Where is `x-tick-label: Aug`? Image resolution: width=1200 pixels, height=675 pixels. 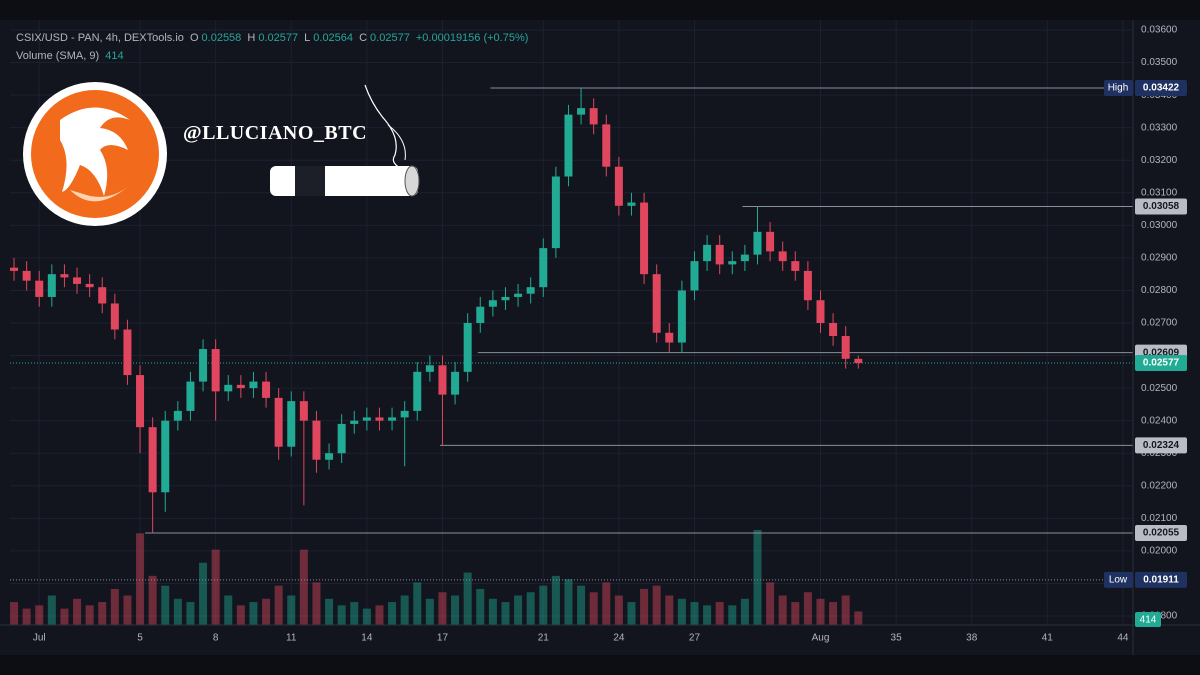
x-tick-label: Aug is located at coordinates (821, 638).